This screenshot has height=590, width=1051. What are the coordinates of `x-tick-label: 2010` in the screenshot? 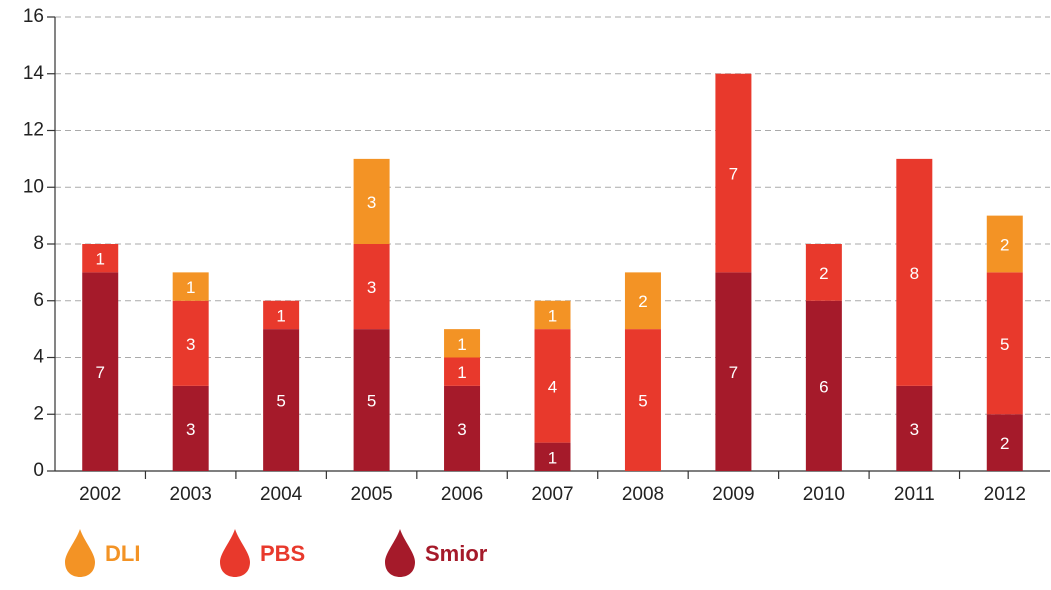 It's located at (824, 494).